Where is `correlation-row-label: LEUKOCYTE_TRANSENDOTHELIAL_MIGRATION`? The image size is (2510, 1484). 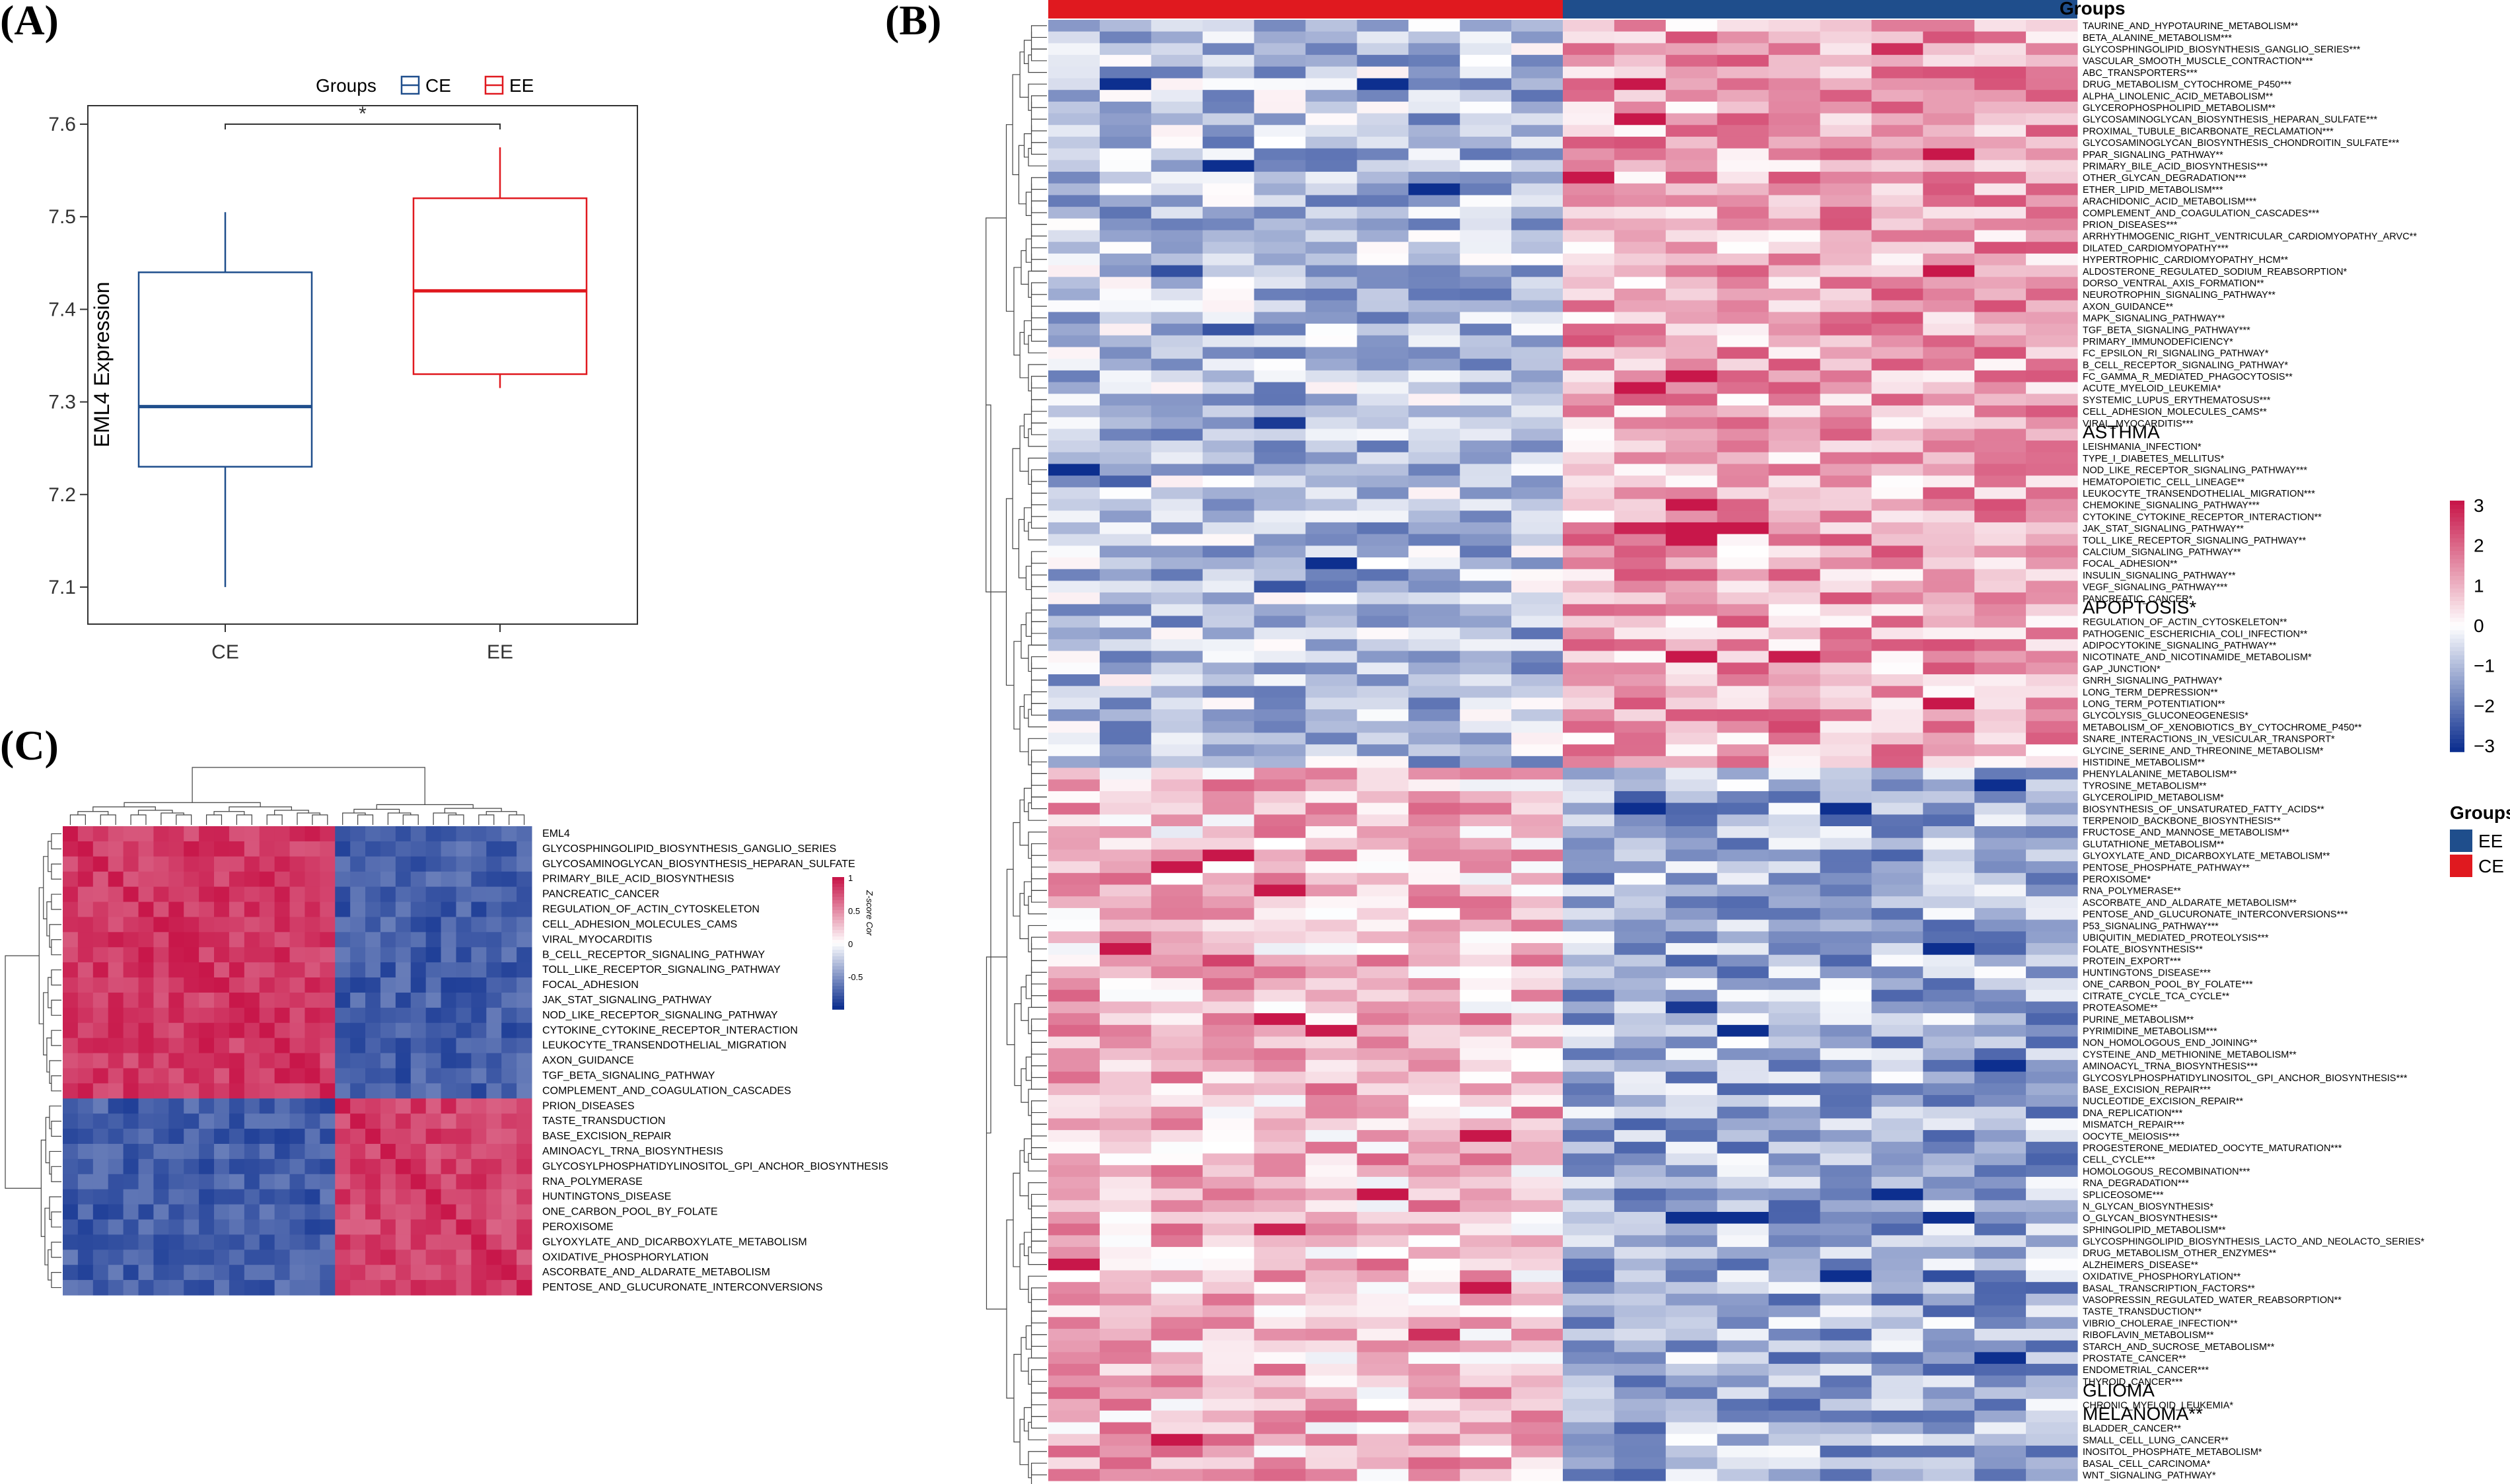
correlation-row-label: LEUKOCYTE_TRANSENDOTHELIAL_MIGRATION is located at coordinates (664, 1045).